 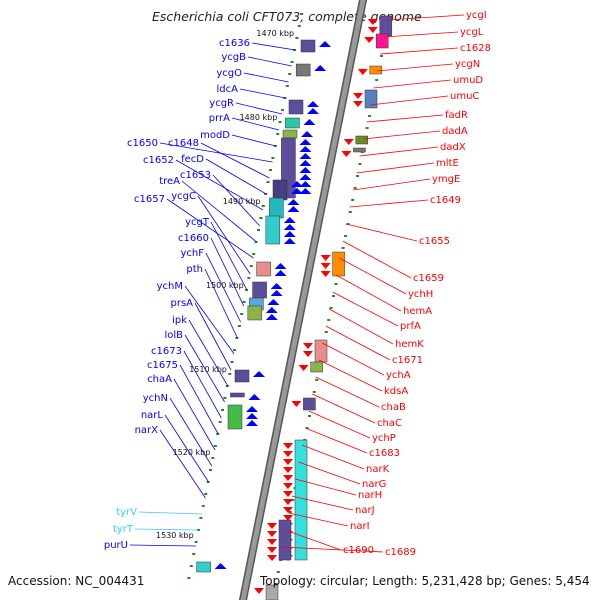 I want to click on gene-label-right: hemA, so click(x=417, y=311).